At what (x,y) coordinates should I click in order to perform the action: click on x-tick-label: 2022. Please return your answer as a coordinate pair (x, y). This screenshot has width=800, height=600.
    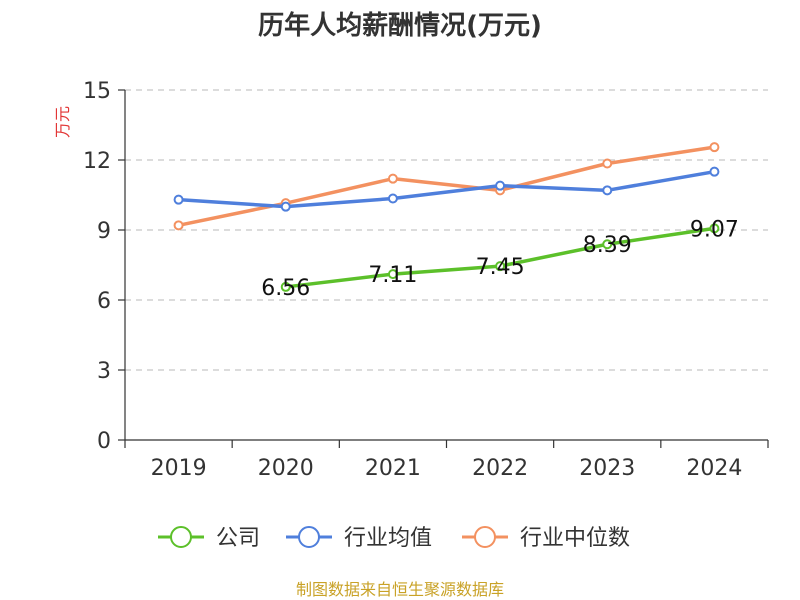
    Looking at the image, I should click on (500, 468).